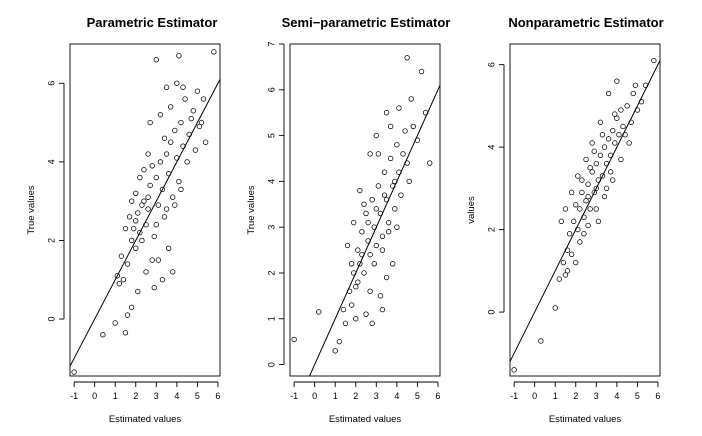 Image resolution: width=702 pixels, height=436 pixels. What do you see at coordinates (52, 319) in the screenshot?
I see `y-tick-label: 0` at bounding box center [52, 319].